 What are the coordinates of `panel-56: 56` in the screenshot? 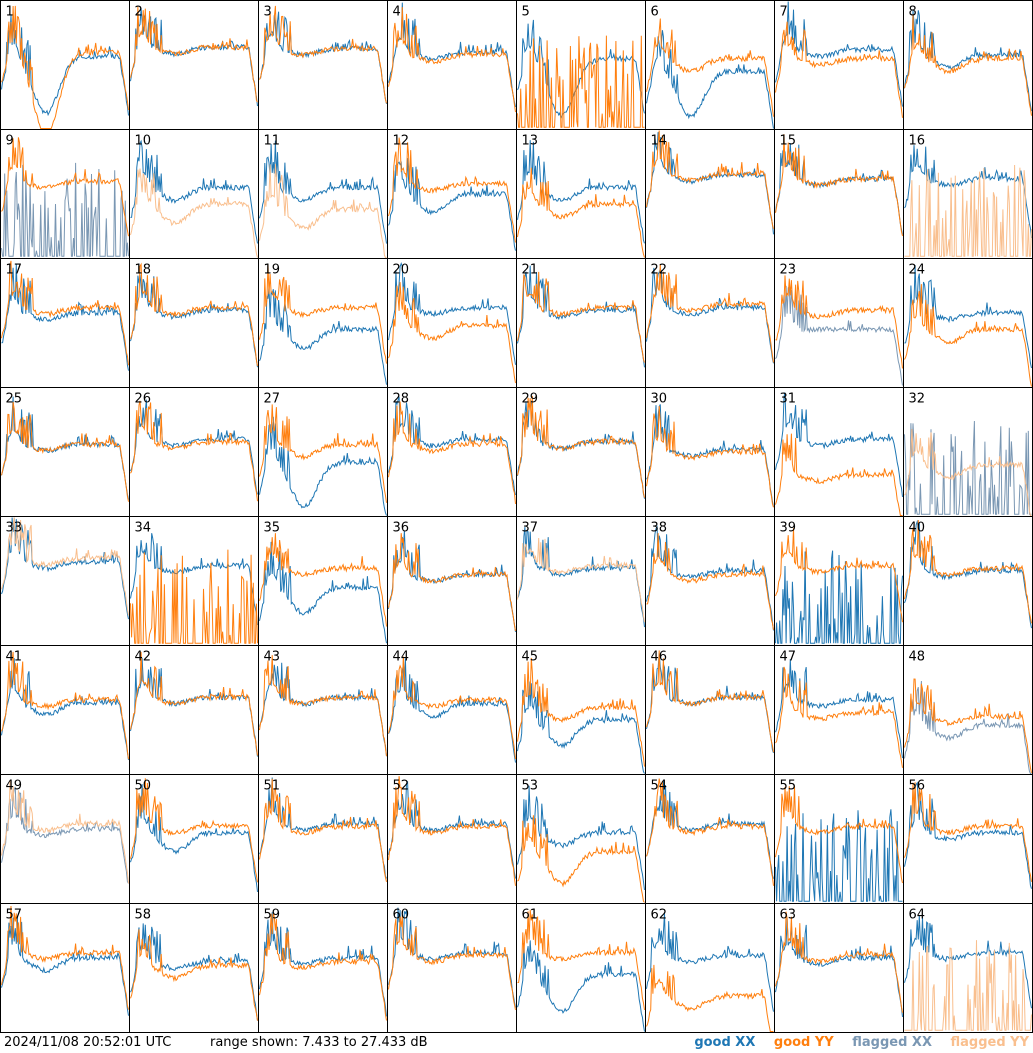 It's located at (968, 839).